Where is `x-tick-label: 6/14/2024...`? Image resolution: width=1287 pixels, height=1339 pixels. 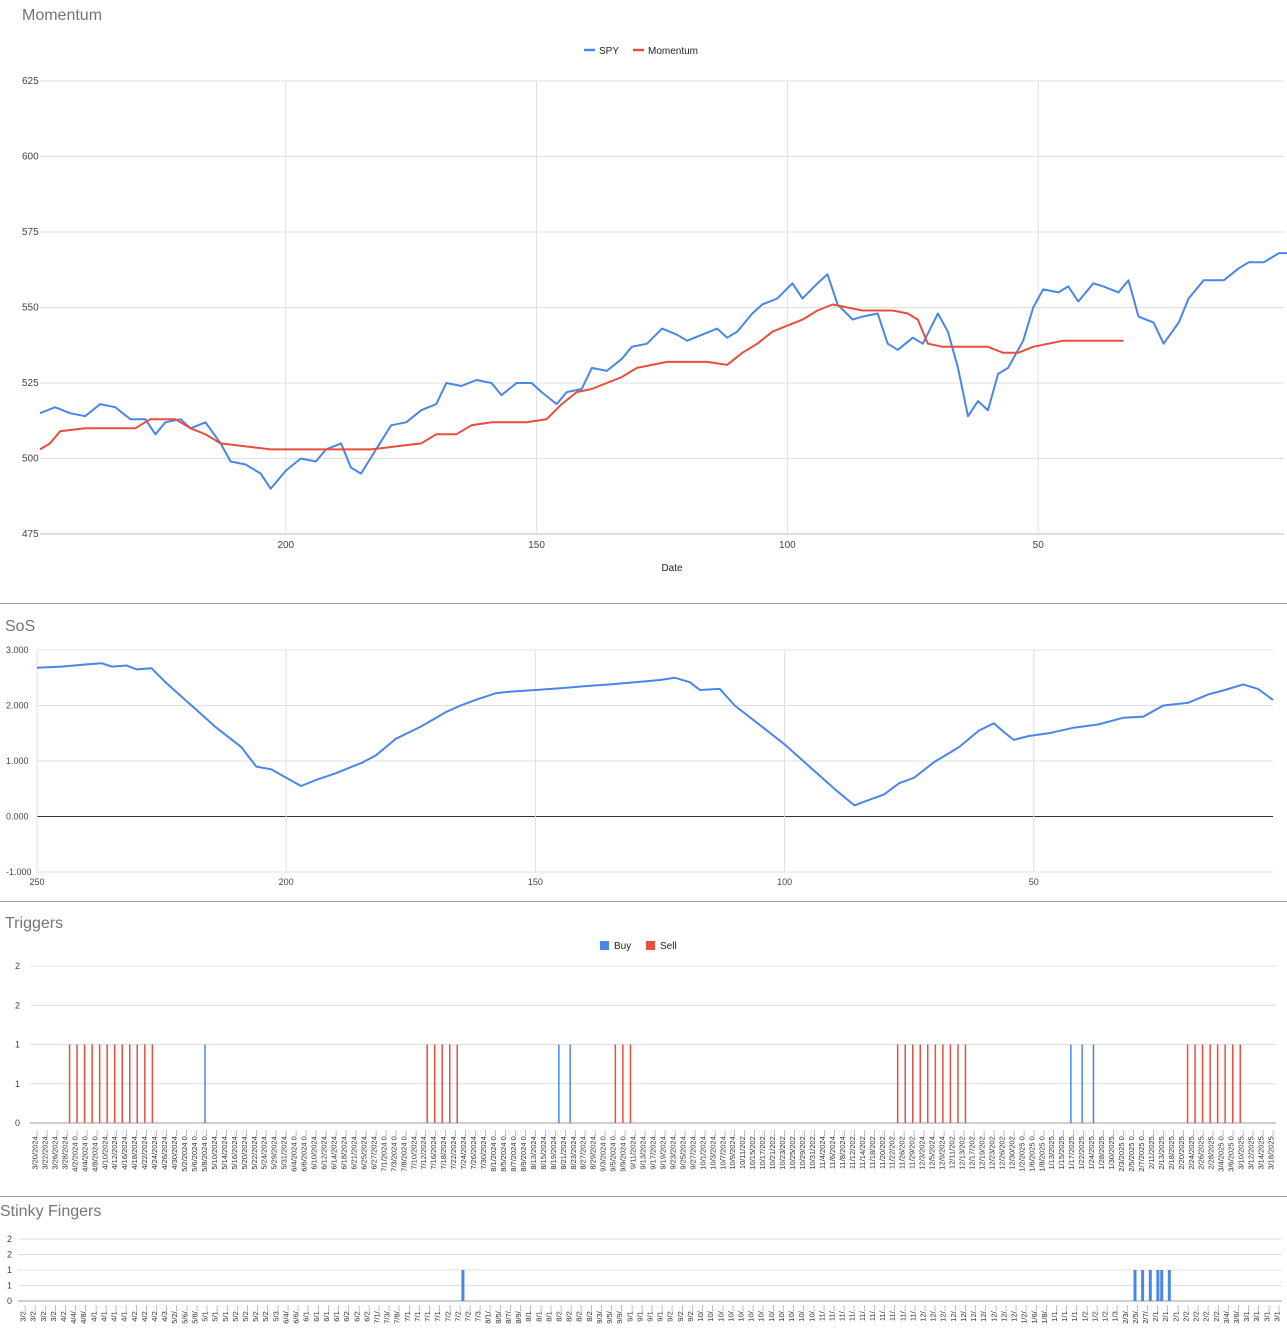 x-tick-label: 6/14/2024... is located at coordinates (334, 1150).